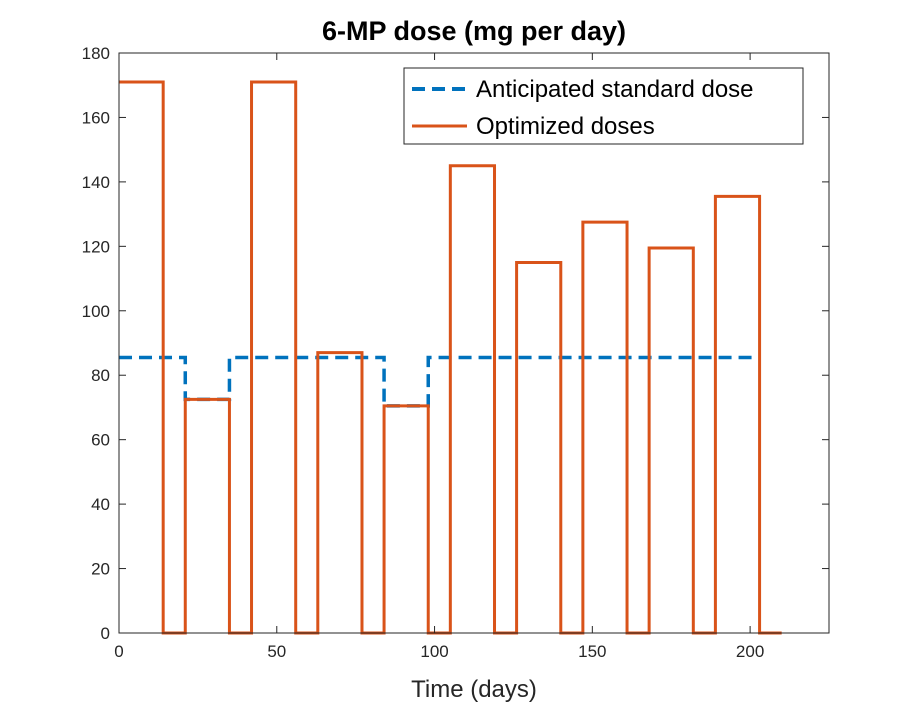  Describe the element at coordinates (434, 651) in the screenshot. I see `x-tick-label: 100` at that location.